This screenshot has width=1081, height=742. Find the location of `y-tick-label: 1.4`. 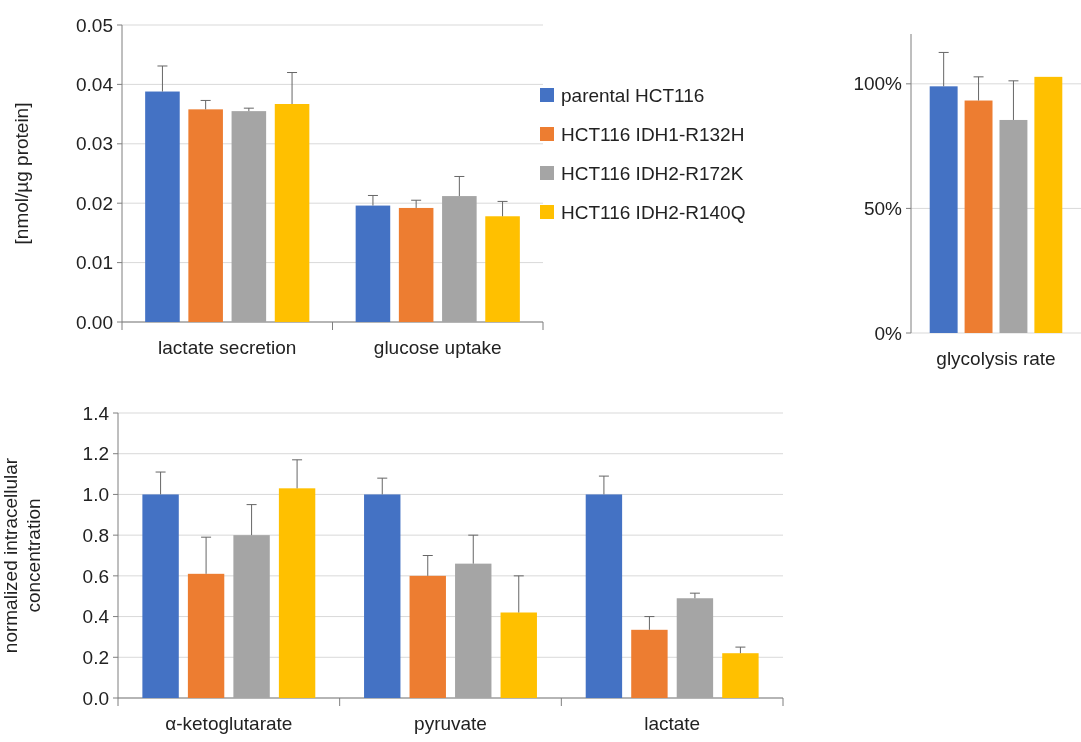

y-tick-label: 1.4 is located at coordinates (96, 413).